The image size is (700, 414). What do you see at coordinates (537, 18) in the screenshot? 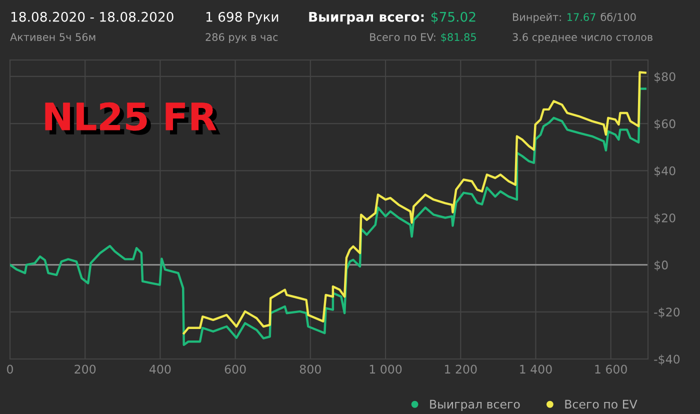
I see `text: Винрейт:` at bounding box center [537, 18].